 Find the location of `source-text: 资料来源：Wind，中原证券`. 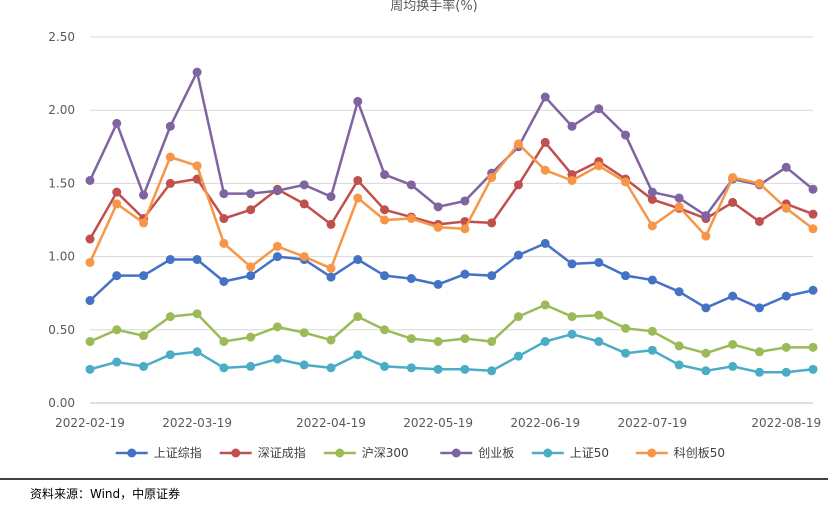

source-text: 资料来源：Wind，中原证券 is located at coordinates (105, 493).